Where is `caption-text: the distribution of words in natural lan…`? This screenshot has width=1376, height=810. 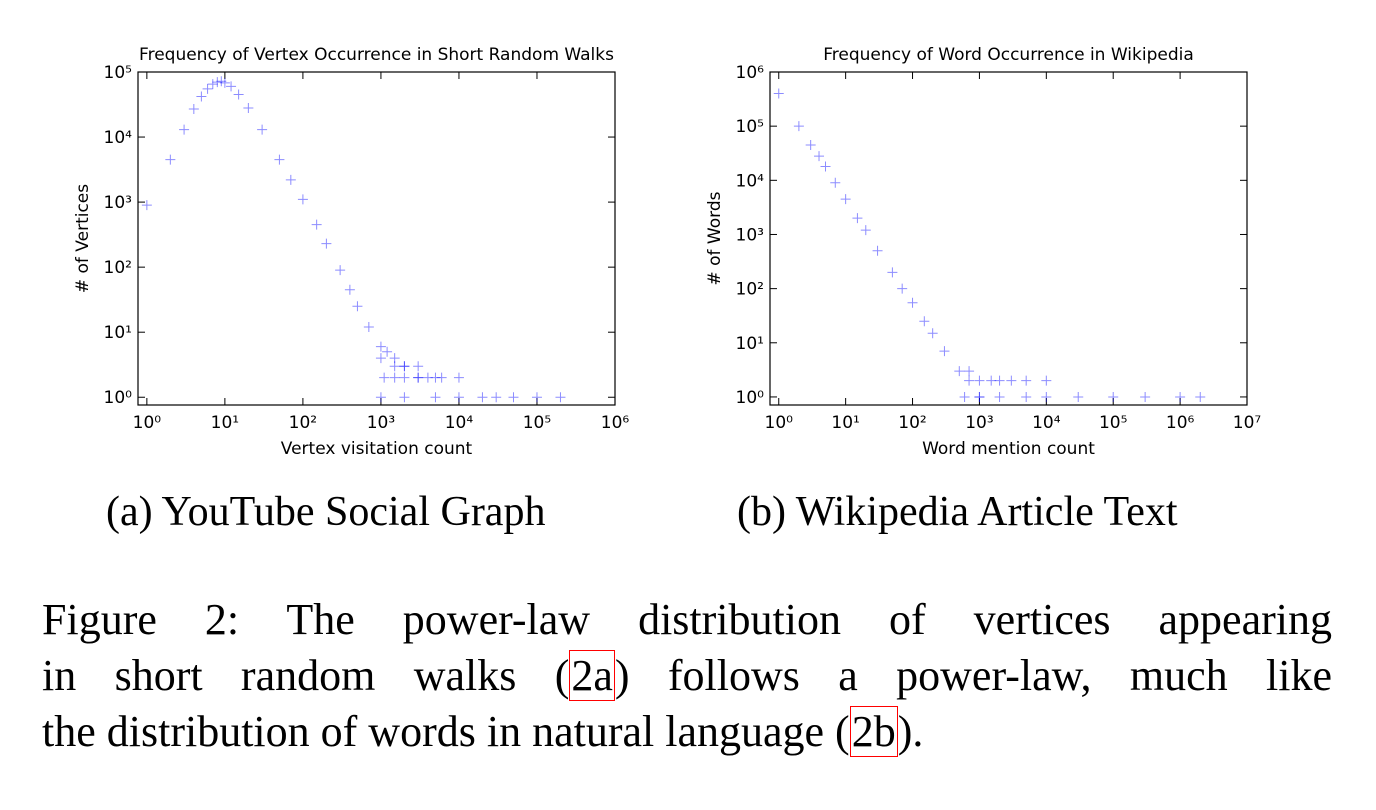
caption-text: the distribution of words in natural lan… is located at coordinates (446, 731).